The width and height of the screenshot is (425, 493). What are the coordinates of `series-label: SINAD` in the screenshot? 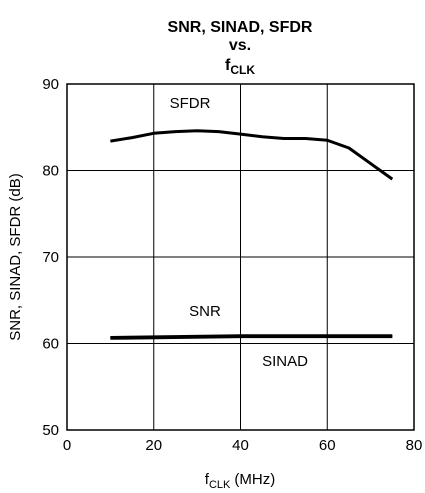 It's located at (285, 361).